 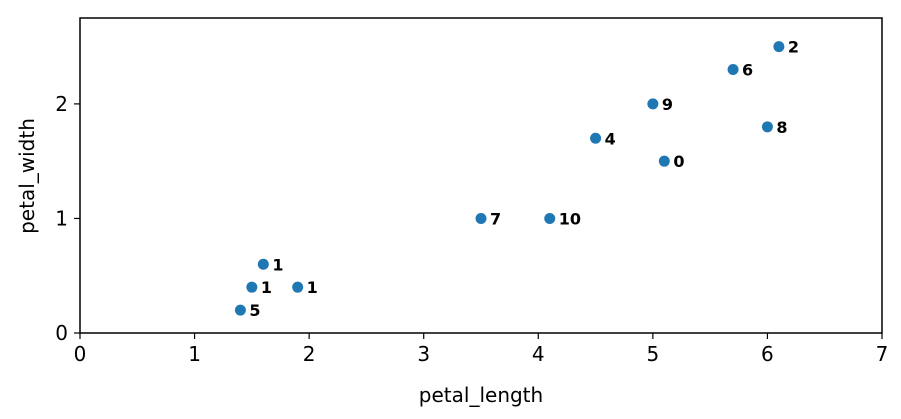 What do you see at coordinates (767, 354) in the screenshot?
I see `x-tick-label: 6` at bounding box center [767, 354].